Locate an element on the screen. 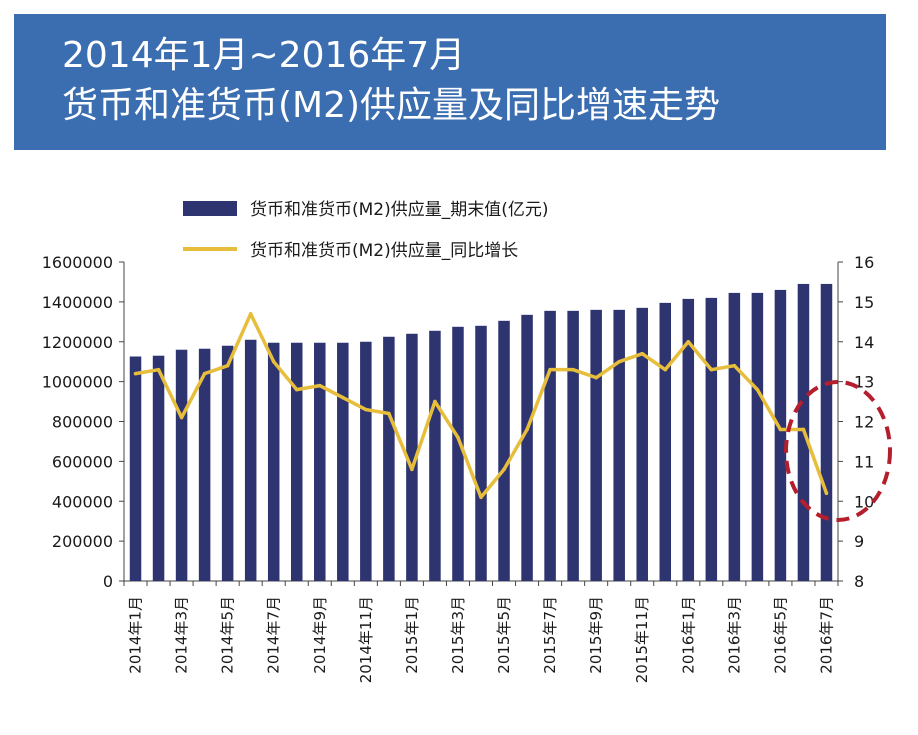 Image resolution: width=918 pixels, height=735 pixels. y-left-tick-label: 0 is located at coordinates (108, 581).